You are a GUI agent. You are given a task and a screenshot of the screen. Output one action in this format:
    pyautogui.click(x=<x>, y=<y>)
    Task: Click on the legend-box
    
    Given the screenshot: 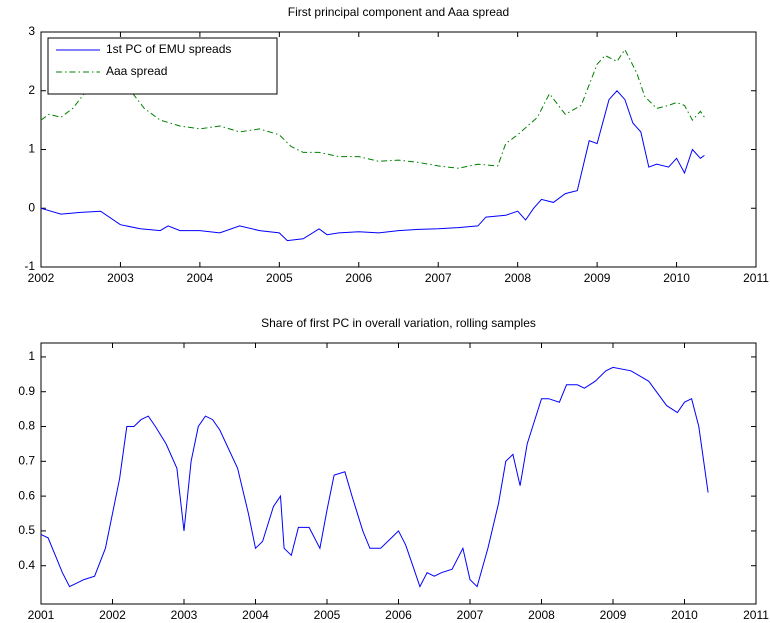 What is the action you would take?
    pyautogui.click(x=162, y=66)
    